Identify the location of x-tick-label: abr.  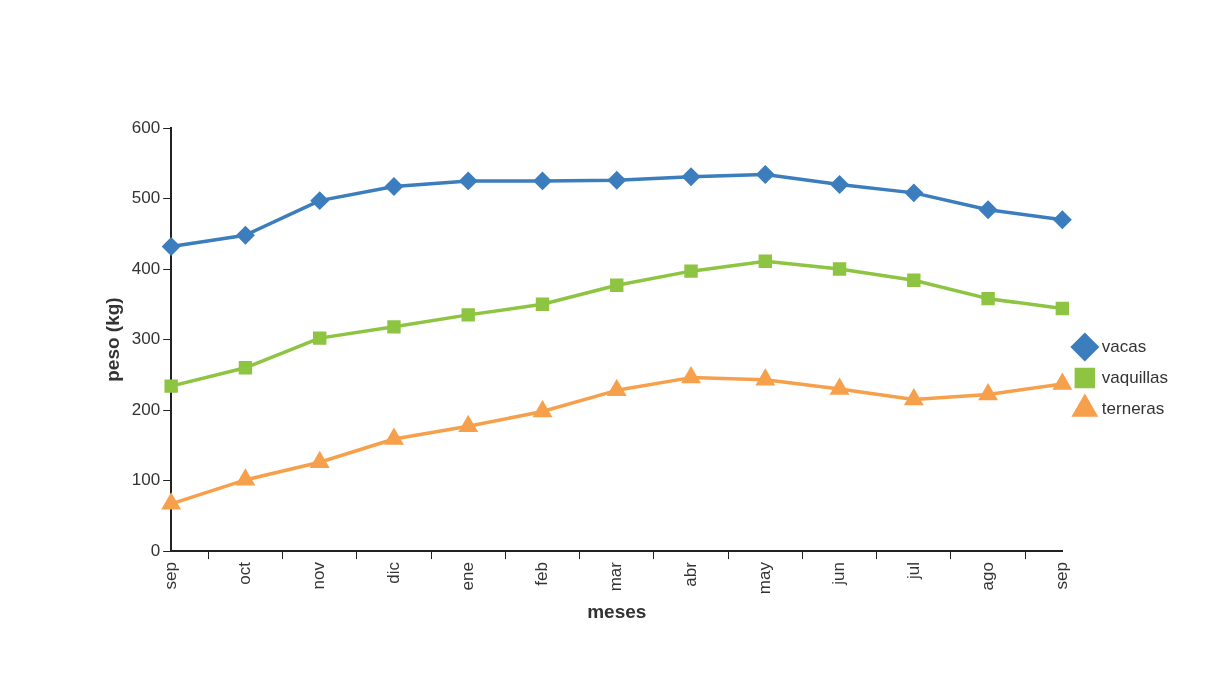
(690, 574).